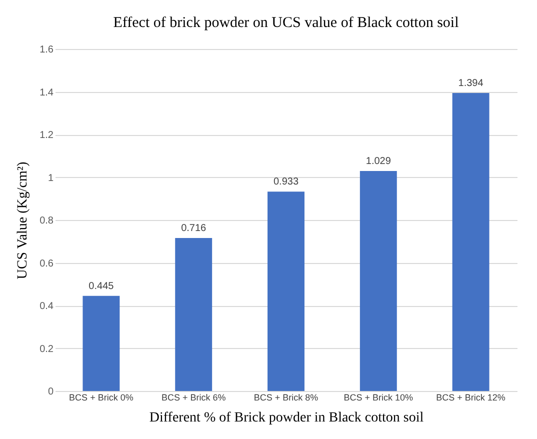  I want to click on y-tick-label: 1.6, so click(47, 50).